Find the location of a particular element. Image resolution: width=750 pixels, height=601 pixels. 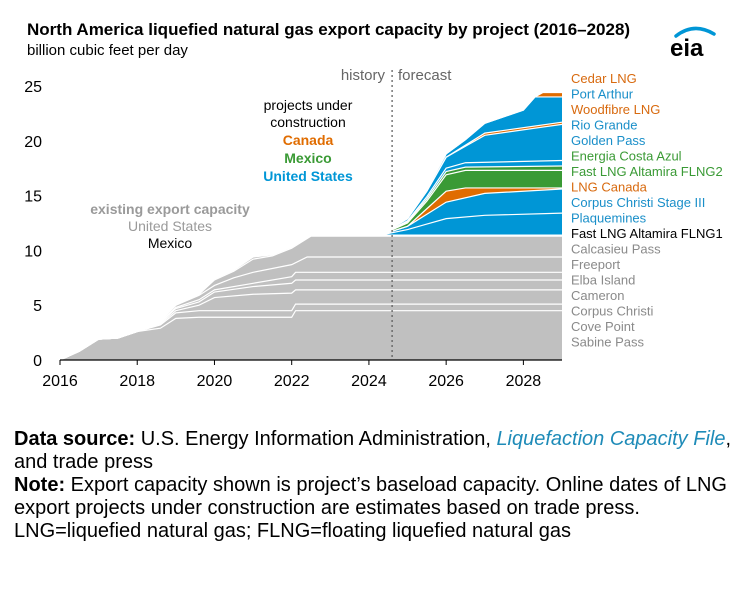

line-cedar-lng is located at coordinates (471, 163).